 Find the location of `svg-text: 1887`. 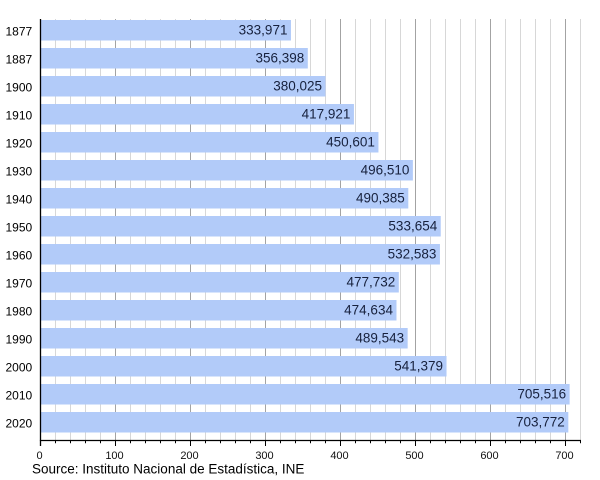

svg-text: 1887 is located at coordinates (18, 60).